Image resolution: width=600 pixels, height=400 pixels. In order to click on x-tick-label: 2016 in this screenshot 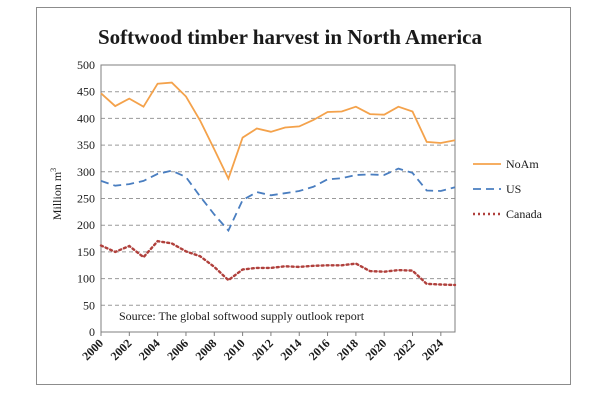, I will do `click(319, 349)`.